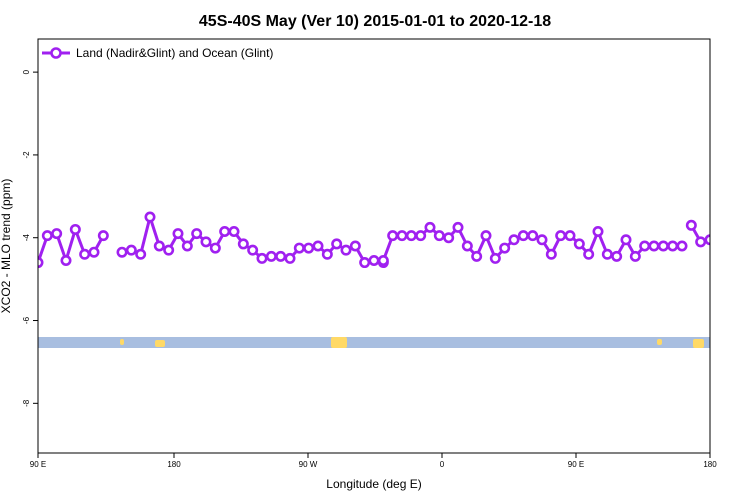 This screenshot has width=750, height=500. I want to click on y-axis: 0 -2 -4 -6 -8, so click(30, 238).